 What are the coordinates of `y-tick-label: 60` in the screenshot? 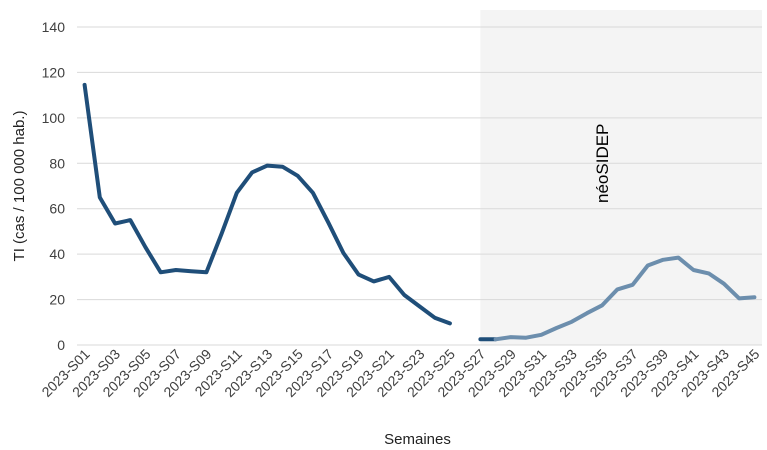 It's located at (57, 209).